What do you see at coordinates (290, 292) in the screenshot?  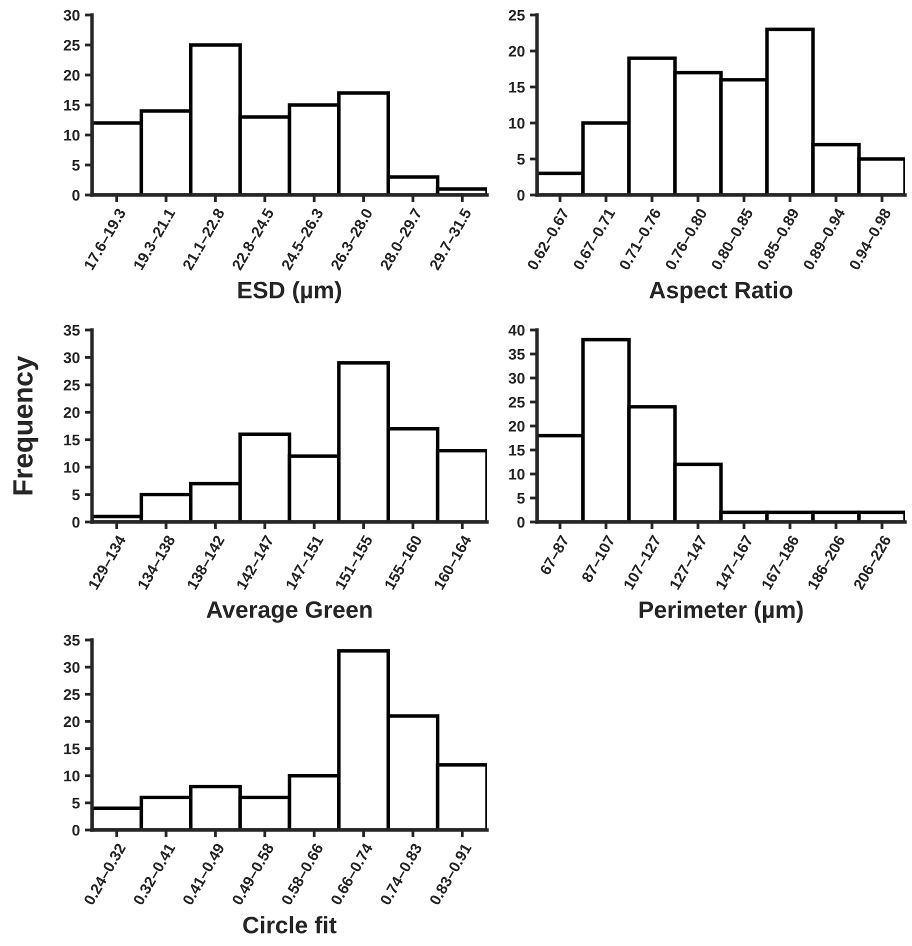 I see `x-axis-title: ESD (µm)` at bounding box center [290, 292].